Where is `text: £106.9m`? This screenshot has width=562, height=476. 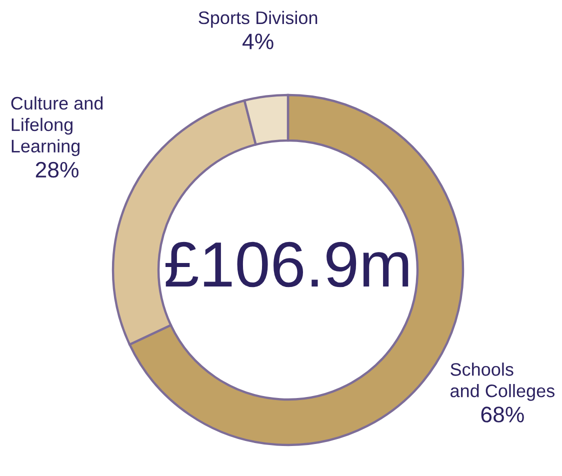 text: £106.9m is located at coordinates (287, 265).